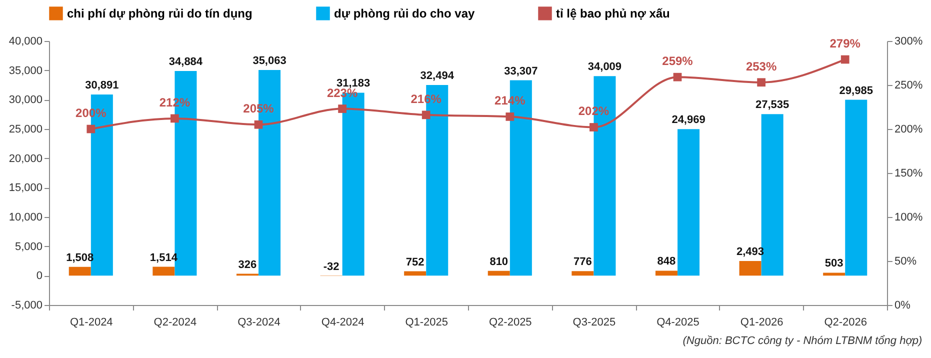  I want to click on legend-label: dự phòng rủi do cho vay, so click(405, 13).